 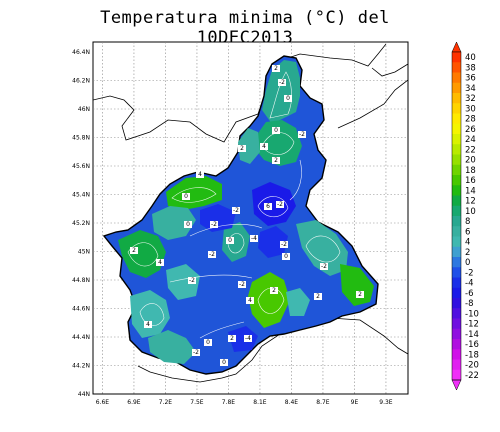 What do you see at coordinates (456, 385) in the screenshot?
I see `colorbar-bottom-arrow` at bounding box center [456, 385].